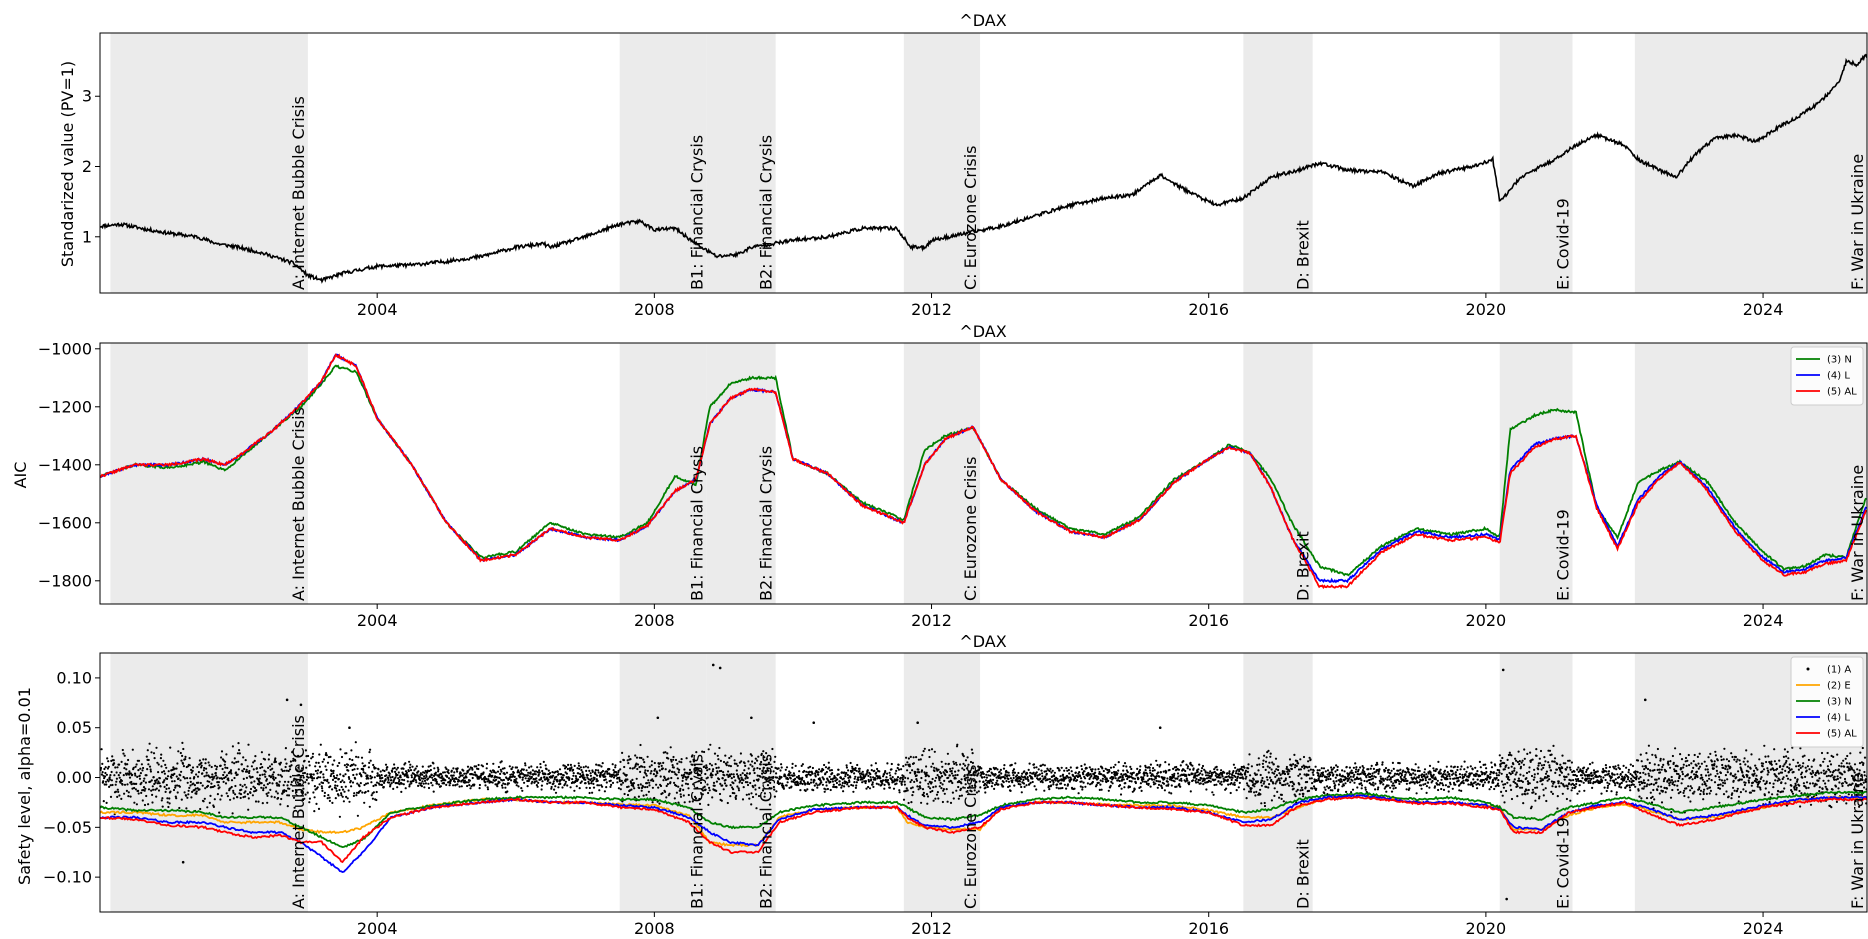 The width and height of the screenshot is (1868, 939). I want to click on crisis-label: B2: Financial Crysis, so click(766, 212).